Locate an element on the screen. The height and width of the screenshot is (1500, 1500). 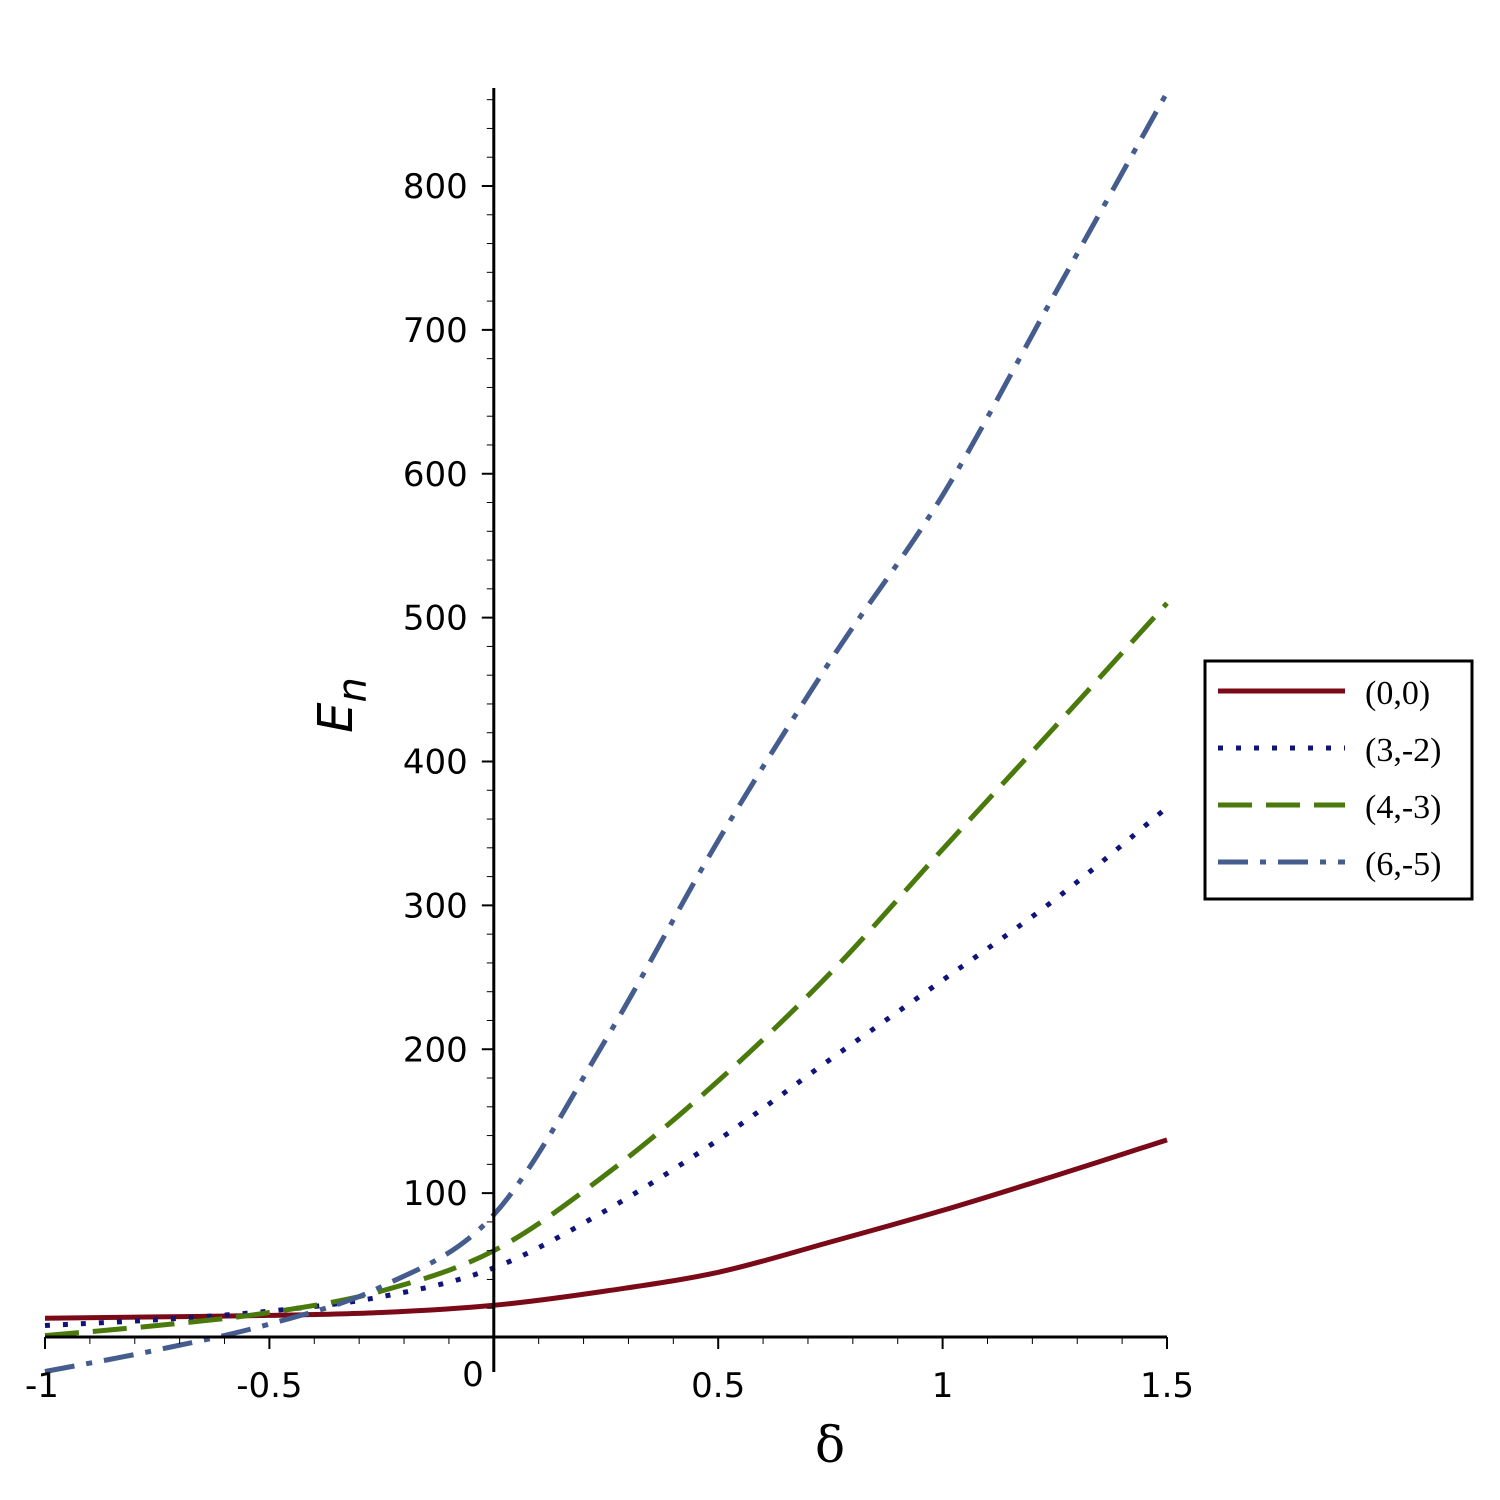
y-axis-title-main: E is located at coordinates (336, 717).